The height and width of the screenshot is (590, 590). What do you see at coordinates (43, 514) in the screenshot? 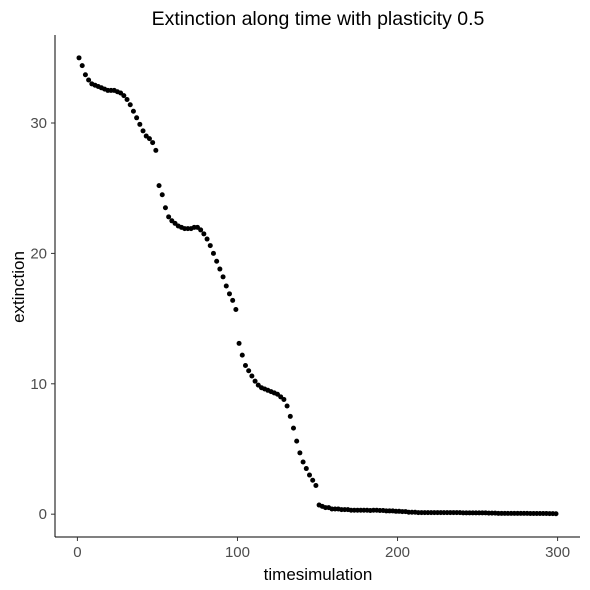
I see `y-tick-label: 0` at bounding box center [43, 514].